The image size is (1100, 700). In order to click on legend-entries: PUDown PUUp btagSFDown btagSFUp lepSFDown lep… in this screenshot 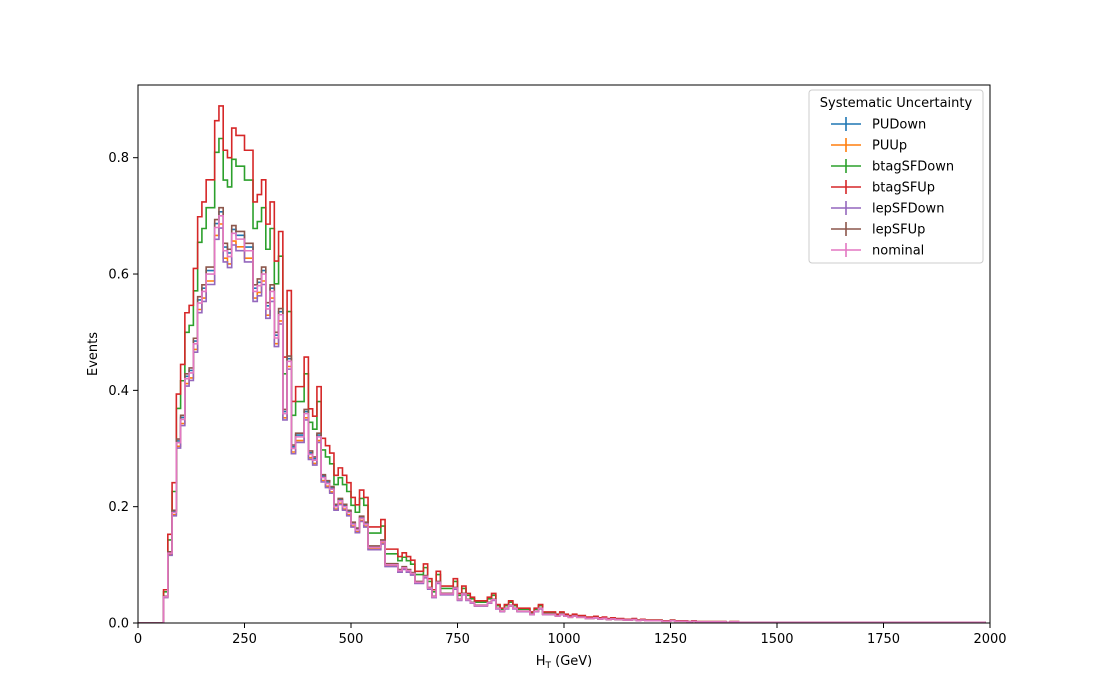, I will do `click(892, 188)`.